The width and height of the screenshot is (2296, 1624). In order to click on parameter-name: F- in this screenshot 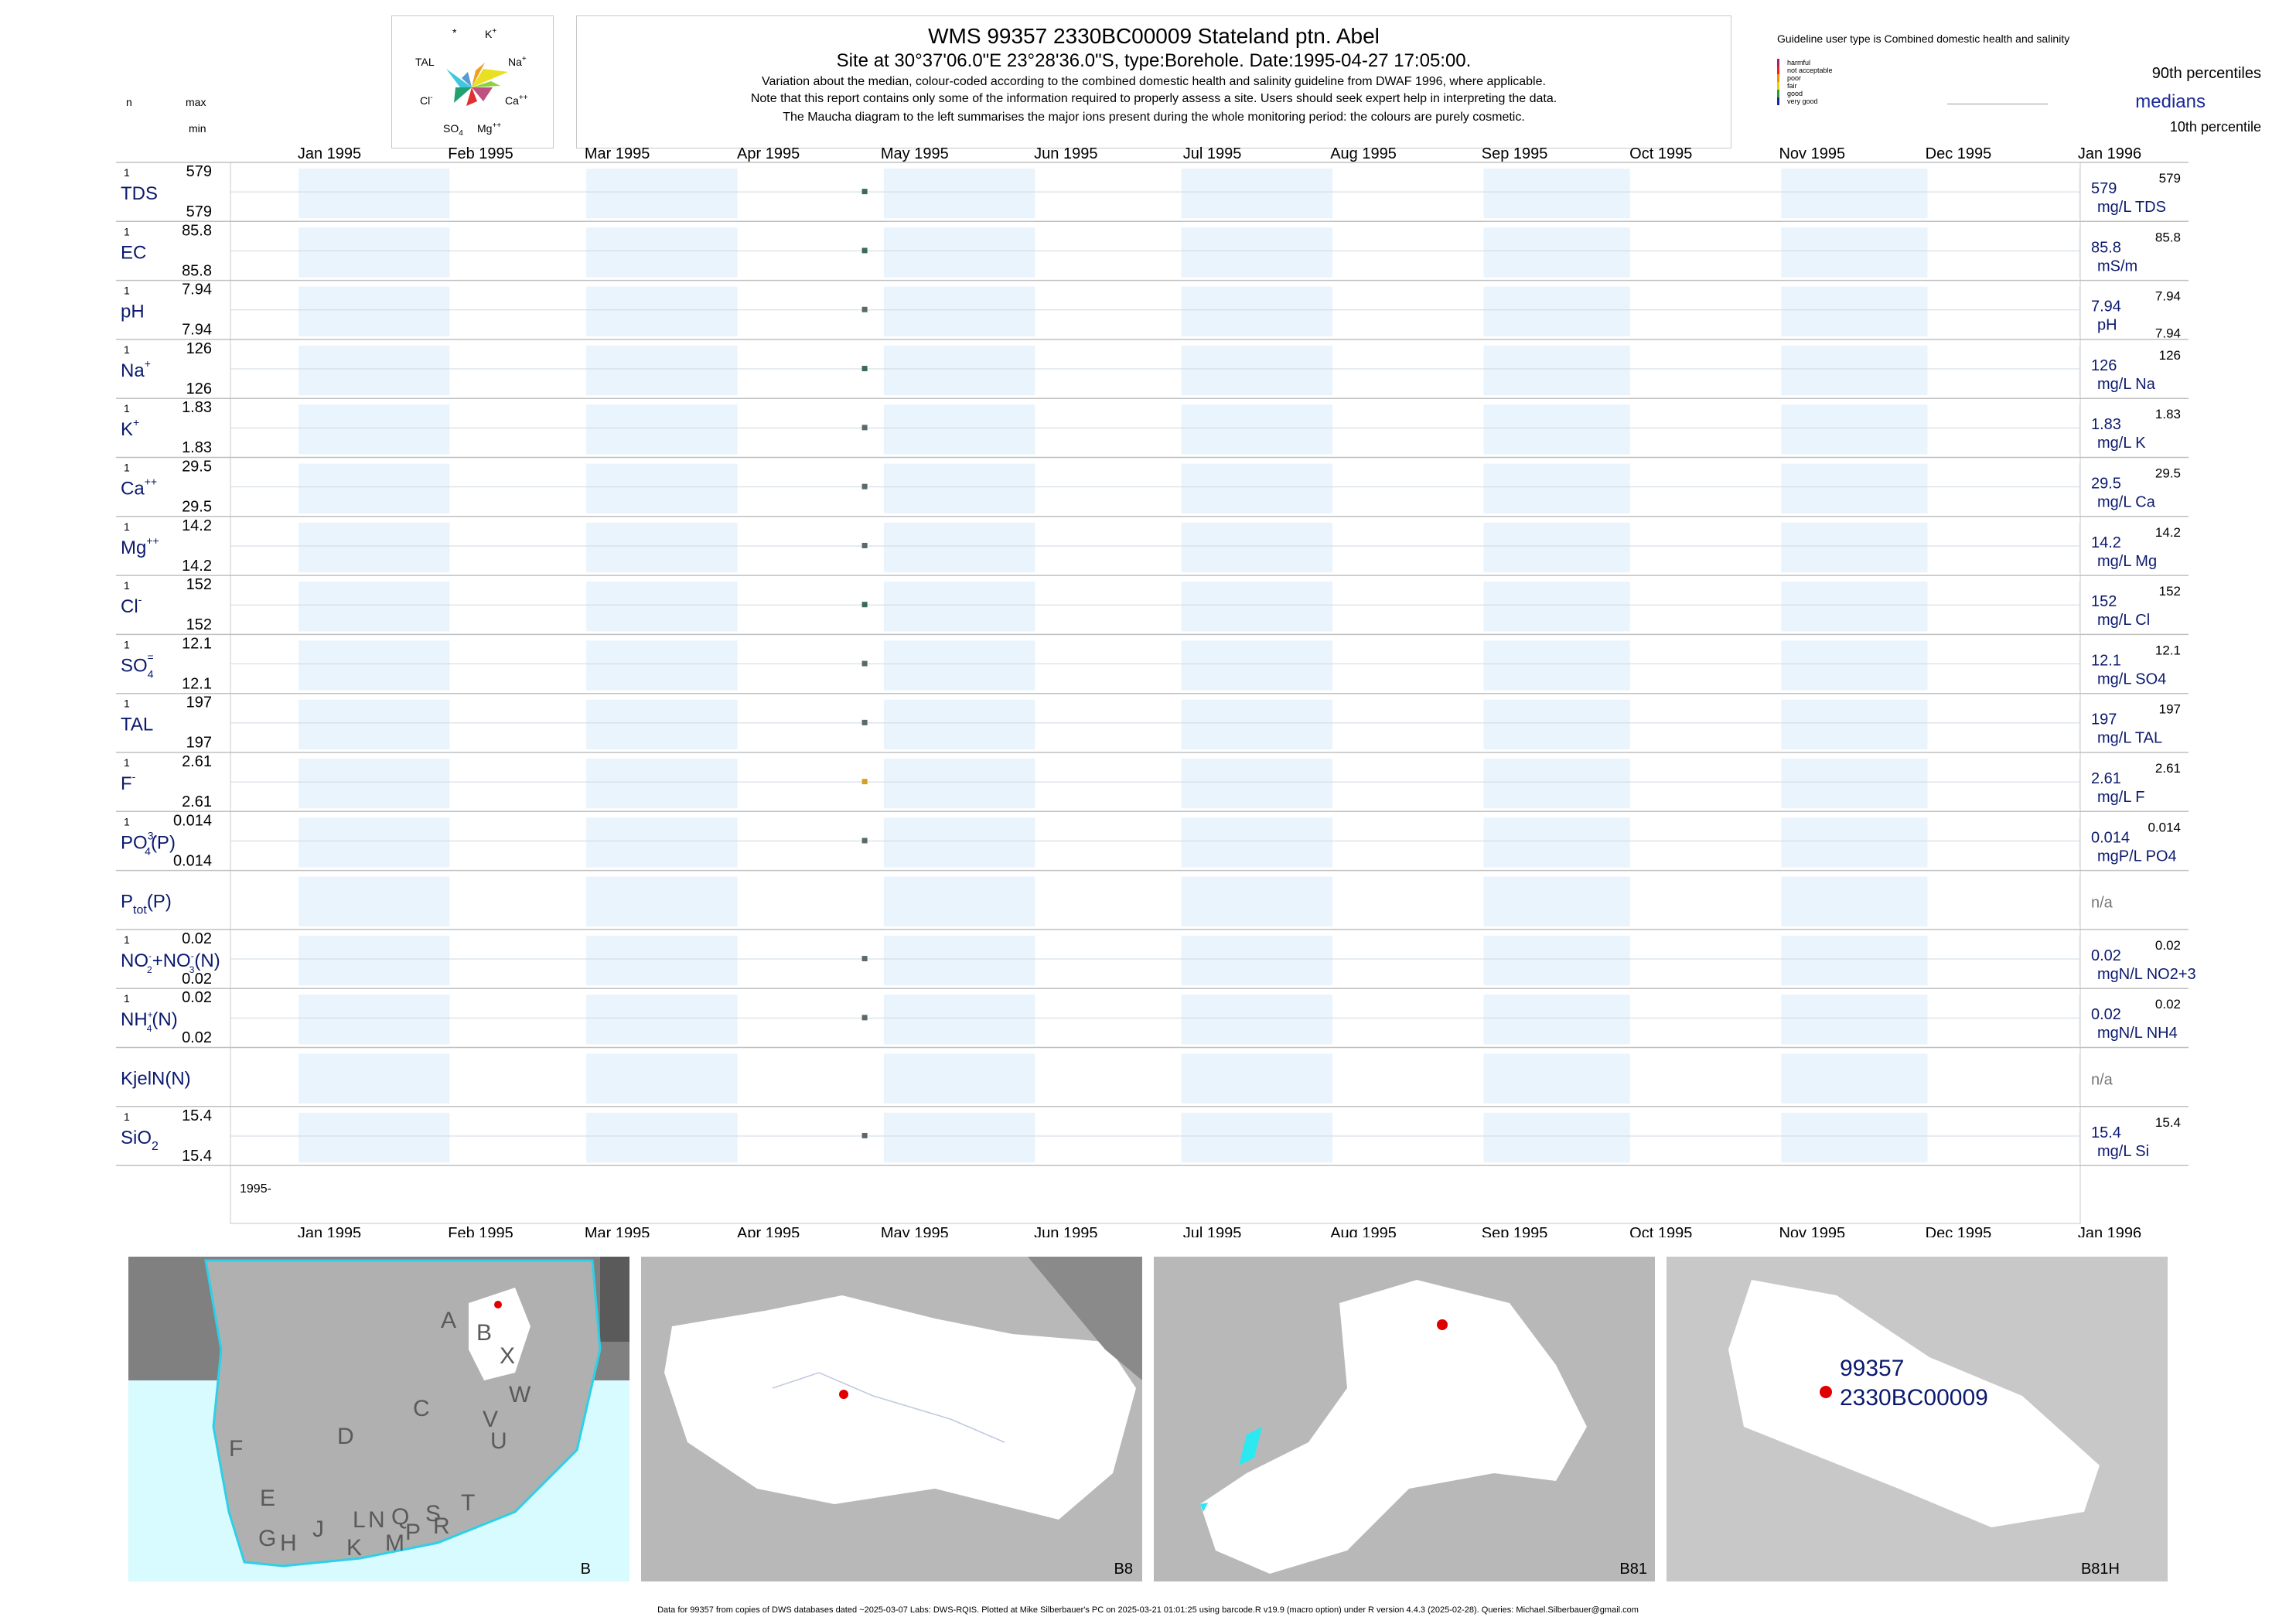, I will do `click(128, 782)`.